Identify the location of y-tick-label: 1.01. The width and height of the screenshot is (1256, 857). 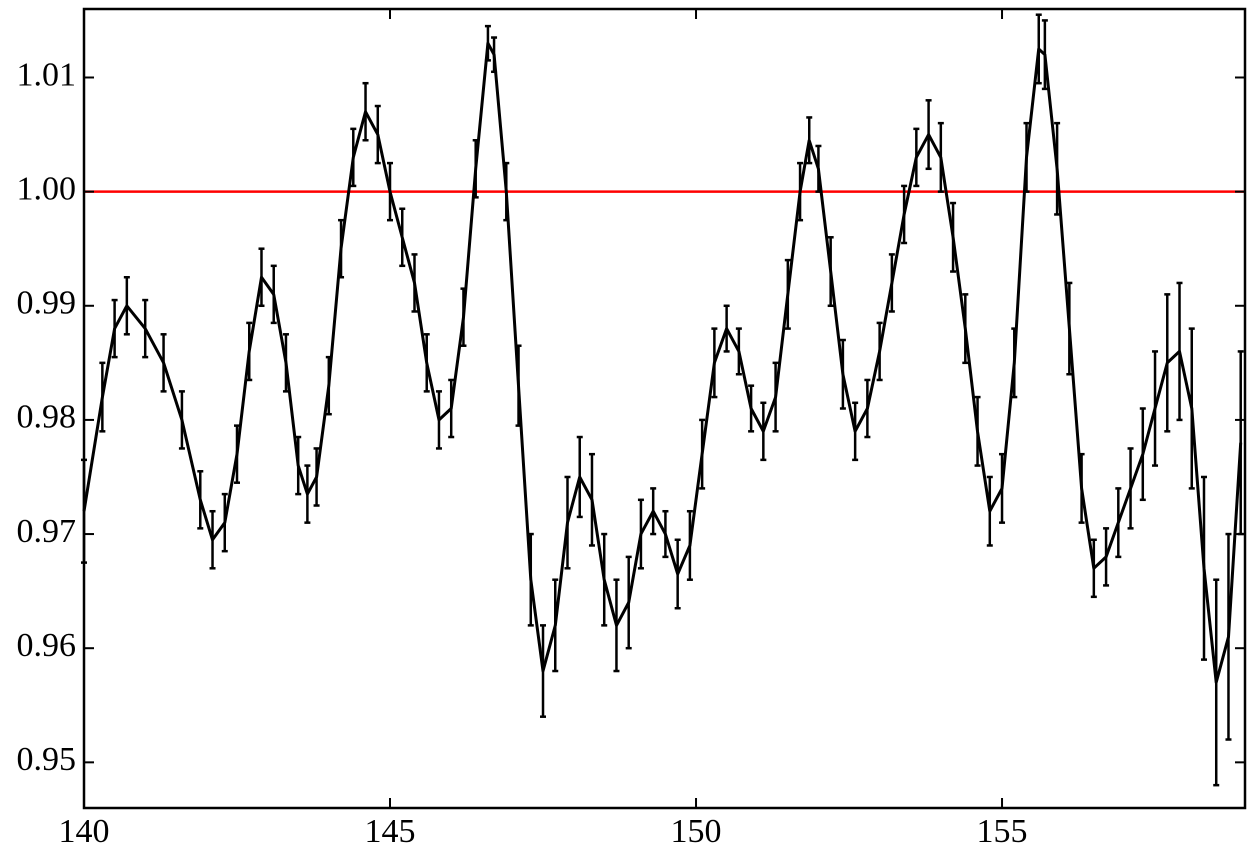
(47, 74).